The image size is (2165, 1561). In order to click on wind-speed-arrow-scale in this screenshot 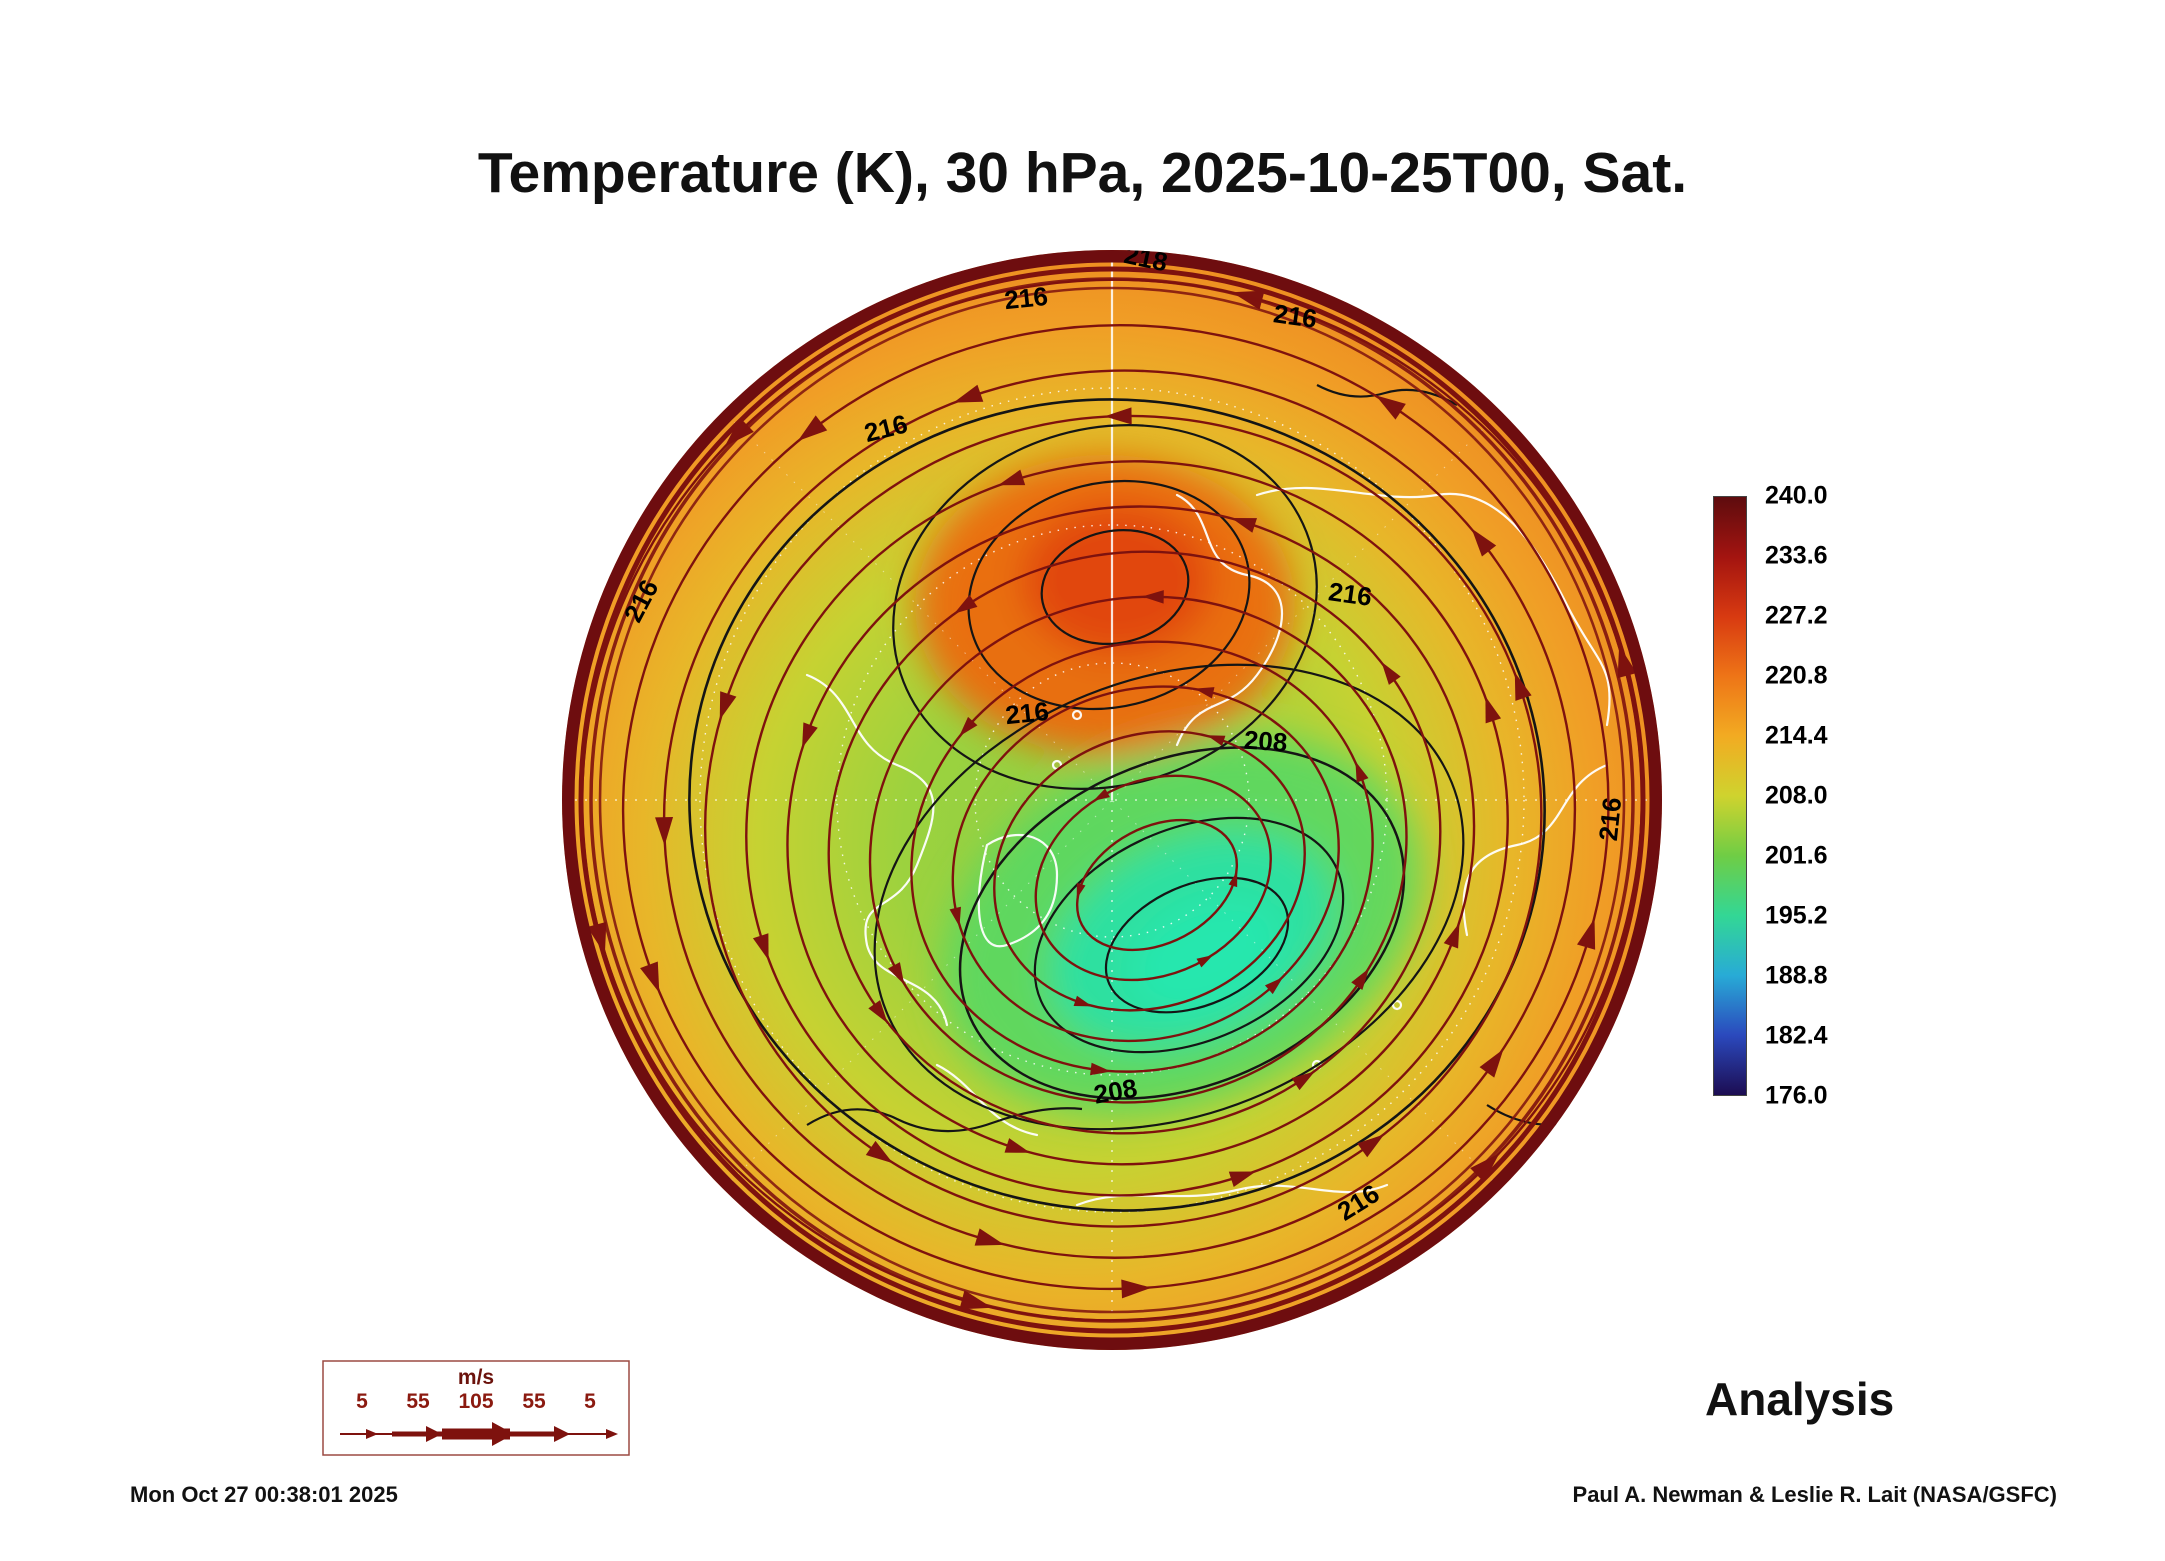, I will do `click(479, 1434)`.